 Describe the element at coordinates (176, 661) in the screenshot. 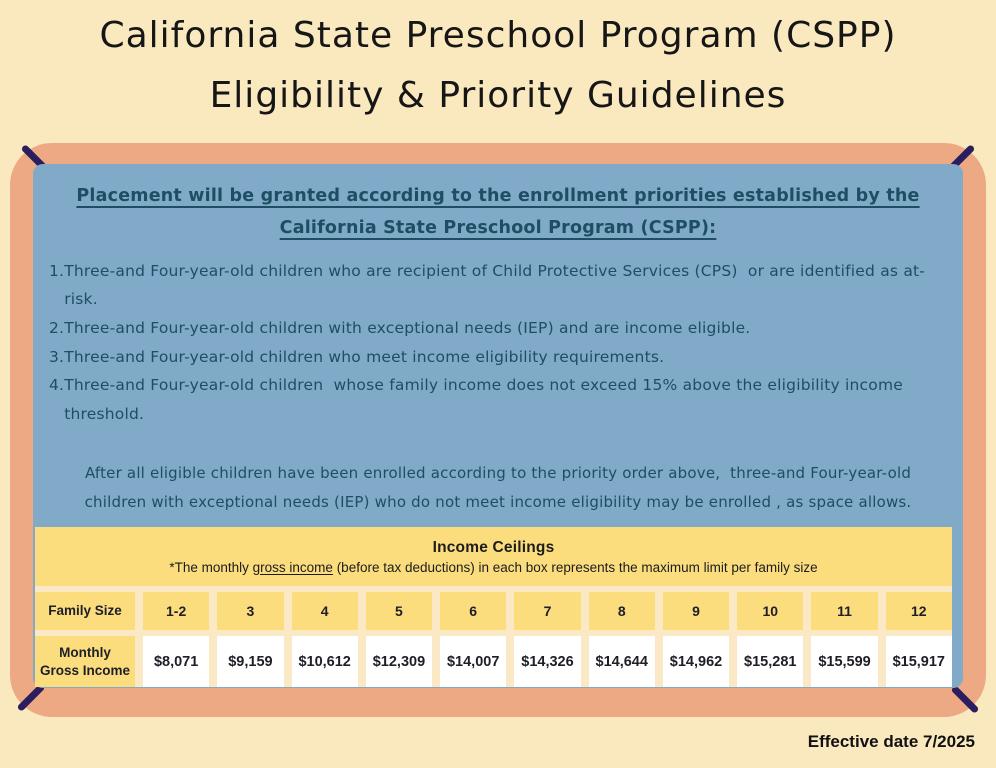

I see `income-cell: $8,071` at that location.